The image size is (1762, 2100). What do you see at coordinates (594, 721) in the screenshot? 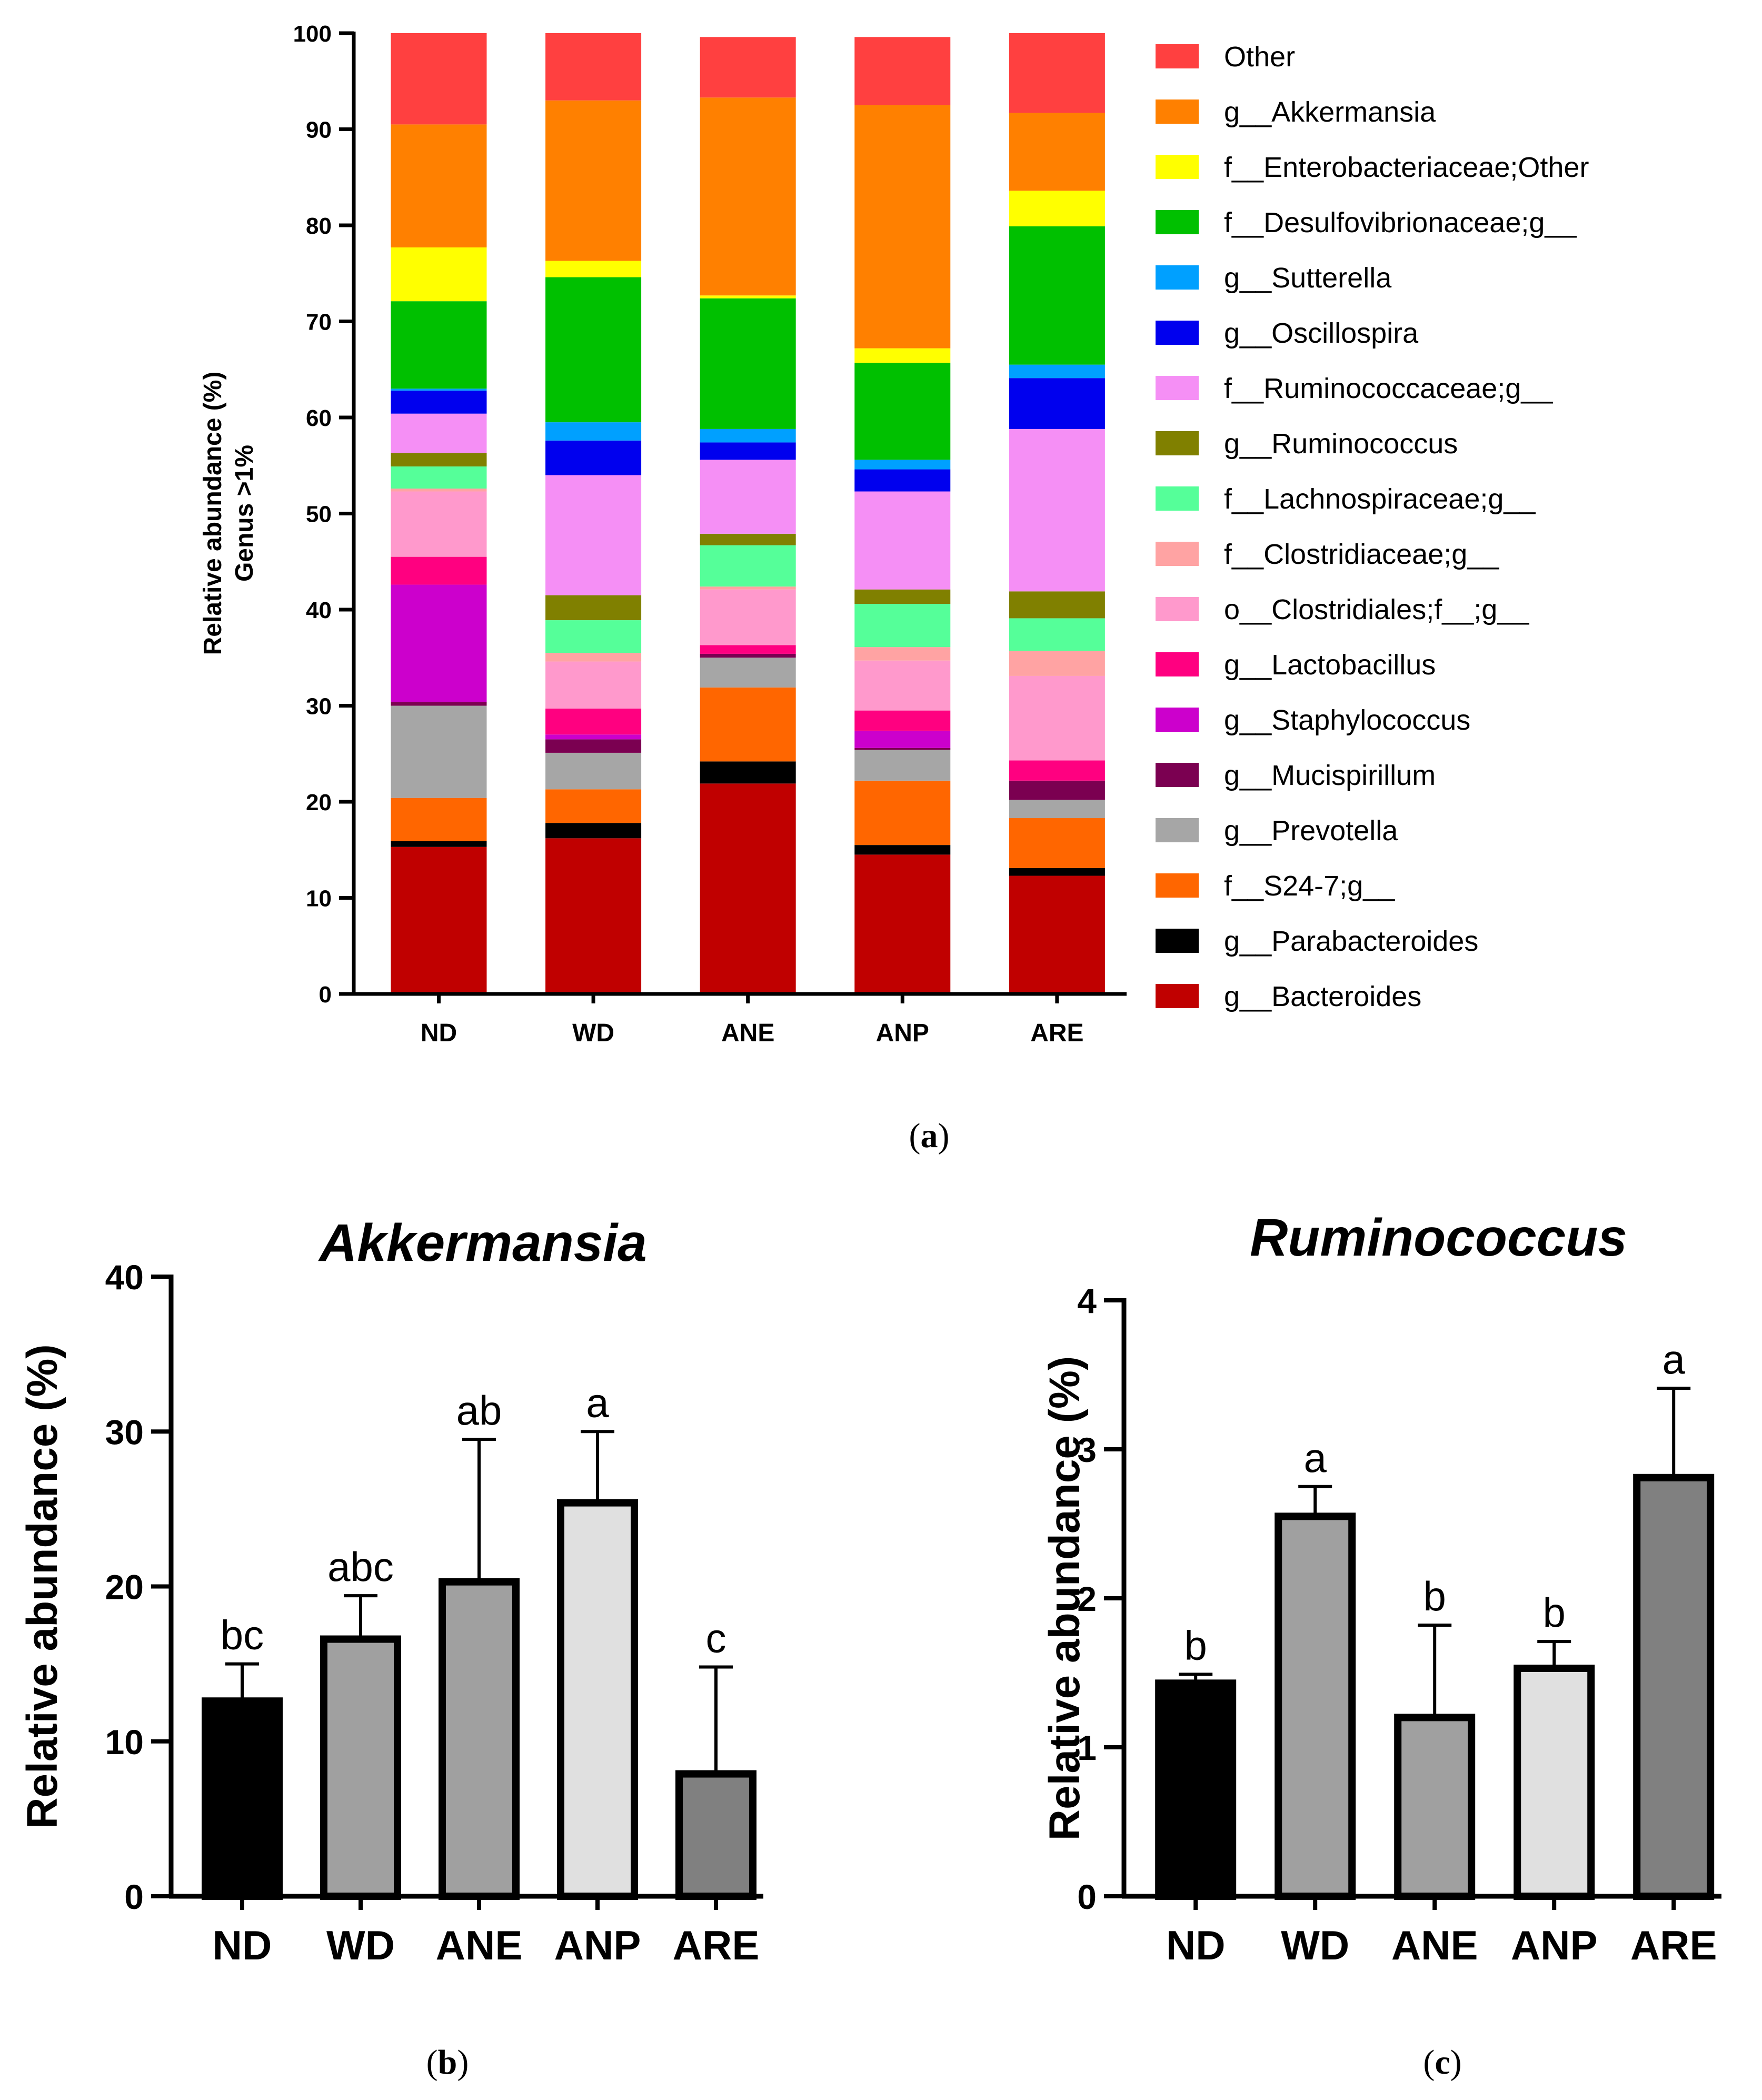
I see `bar-segment-wd-g-lactobacillus` at bounding box center [594, 721].